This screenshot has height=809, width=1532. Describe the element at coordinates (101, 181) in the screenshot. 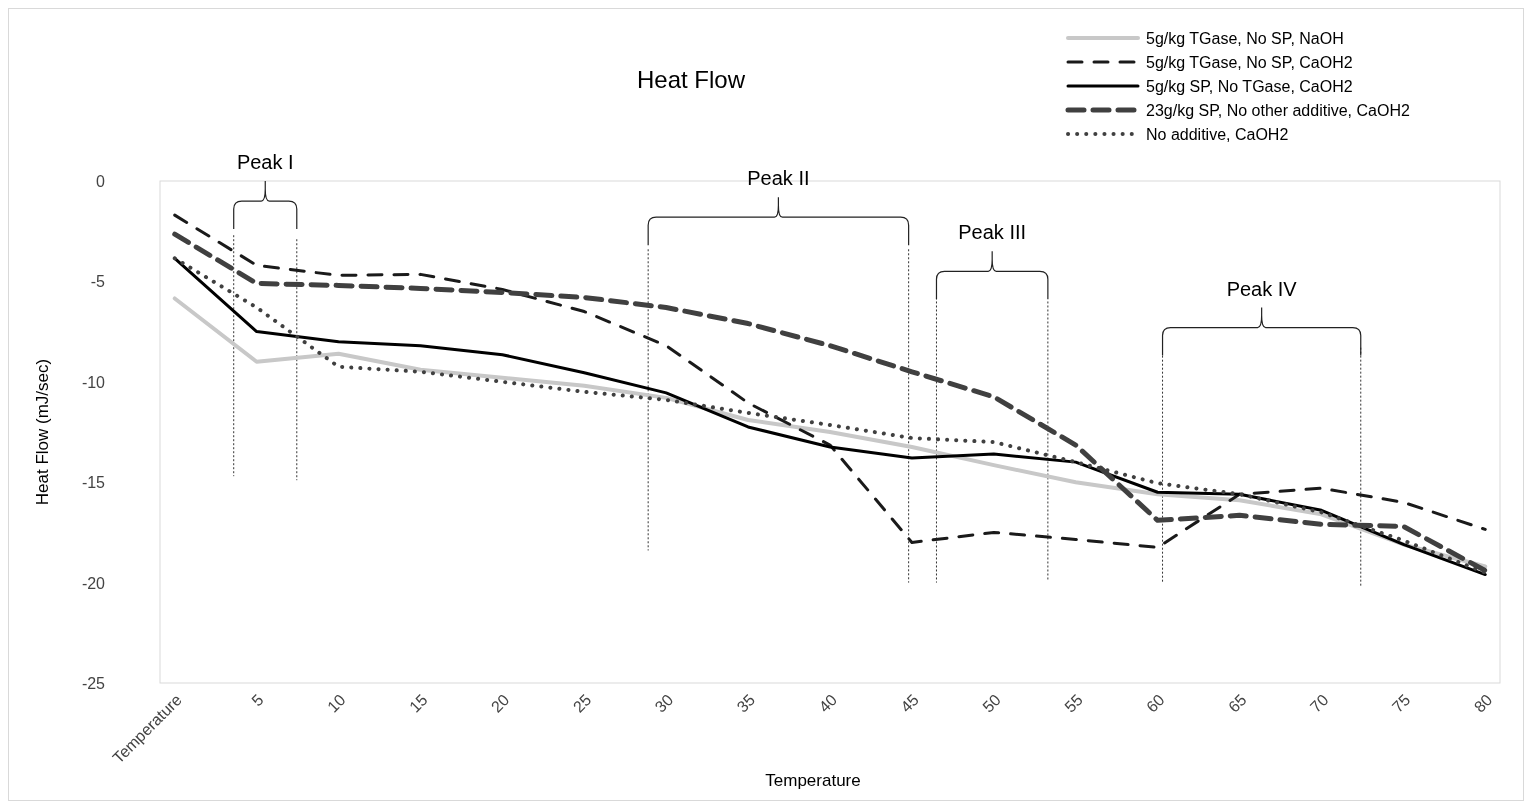

I see `y-tick-label: 0` at that location.